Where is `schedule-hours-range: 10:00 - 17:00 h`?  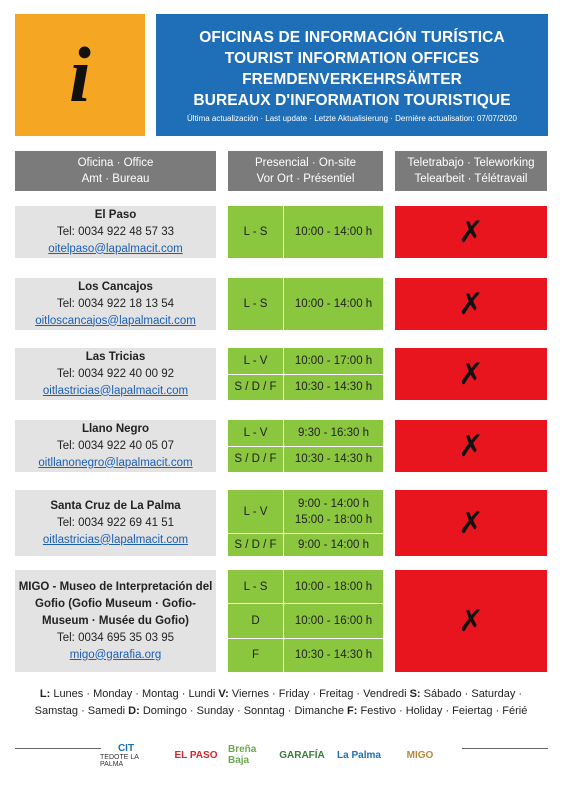
schedule-hours-range: 10:00 - 17:00 h is located at coordinates (333, 360).